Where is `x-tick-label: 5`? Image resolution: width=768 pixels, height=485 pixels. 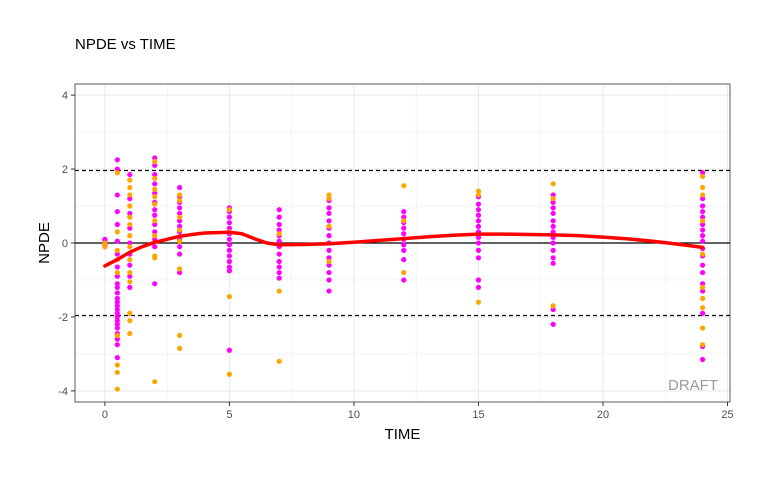 x-tick-label: 5 is located at coordinates (229, 415).